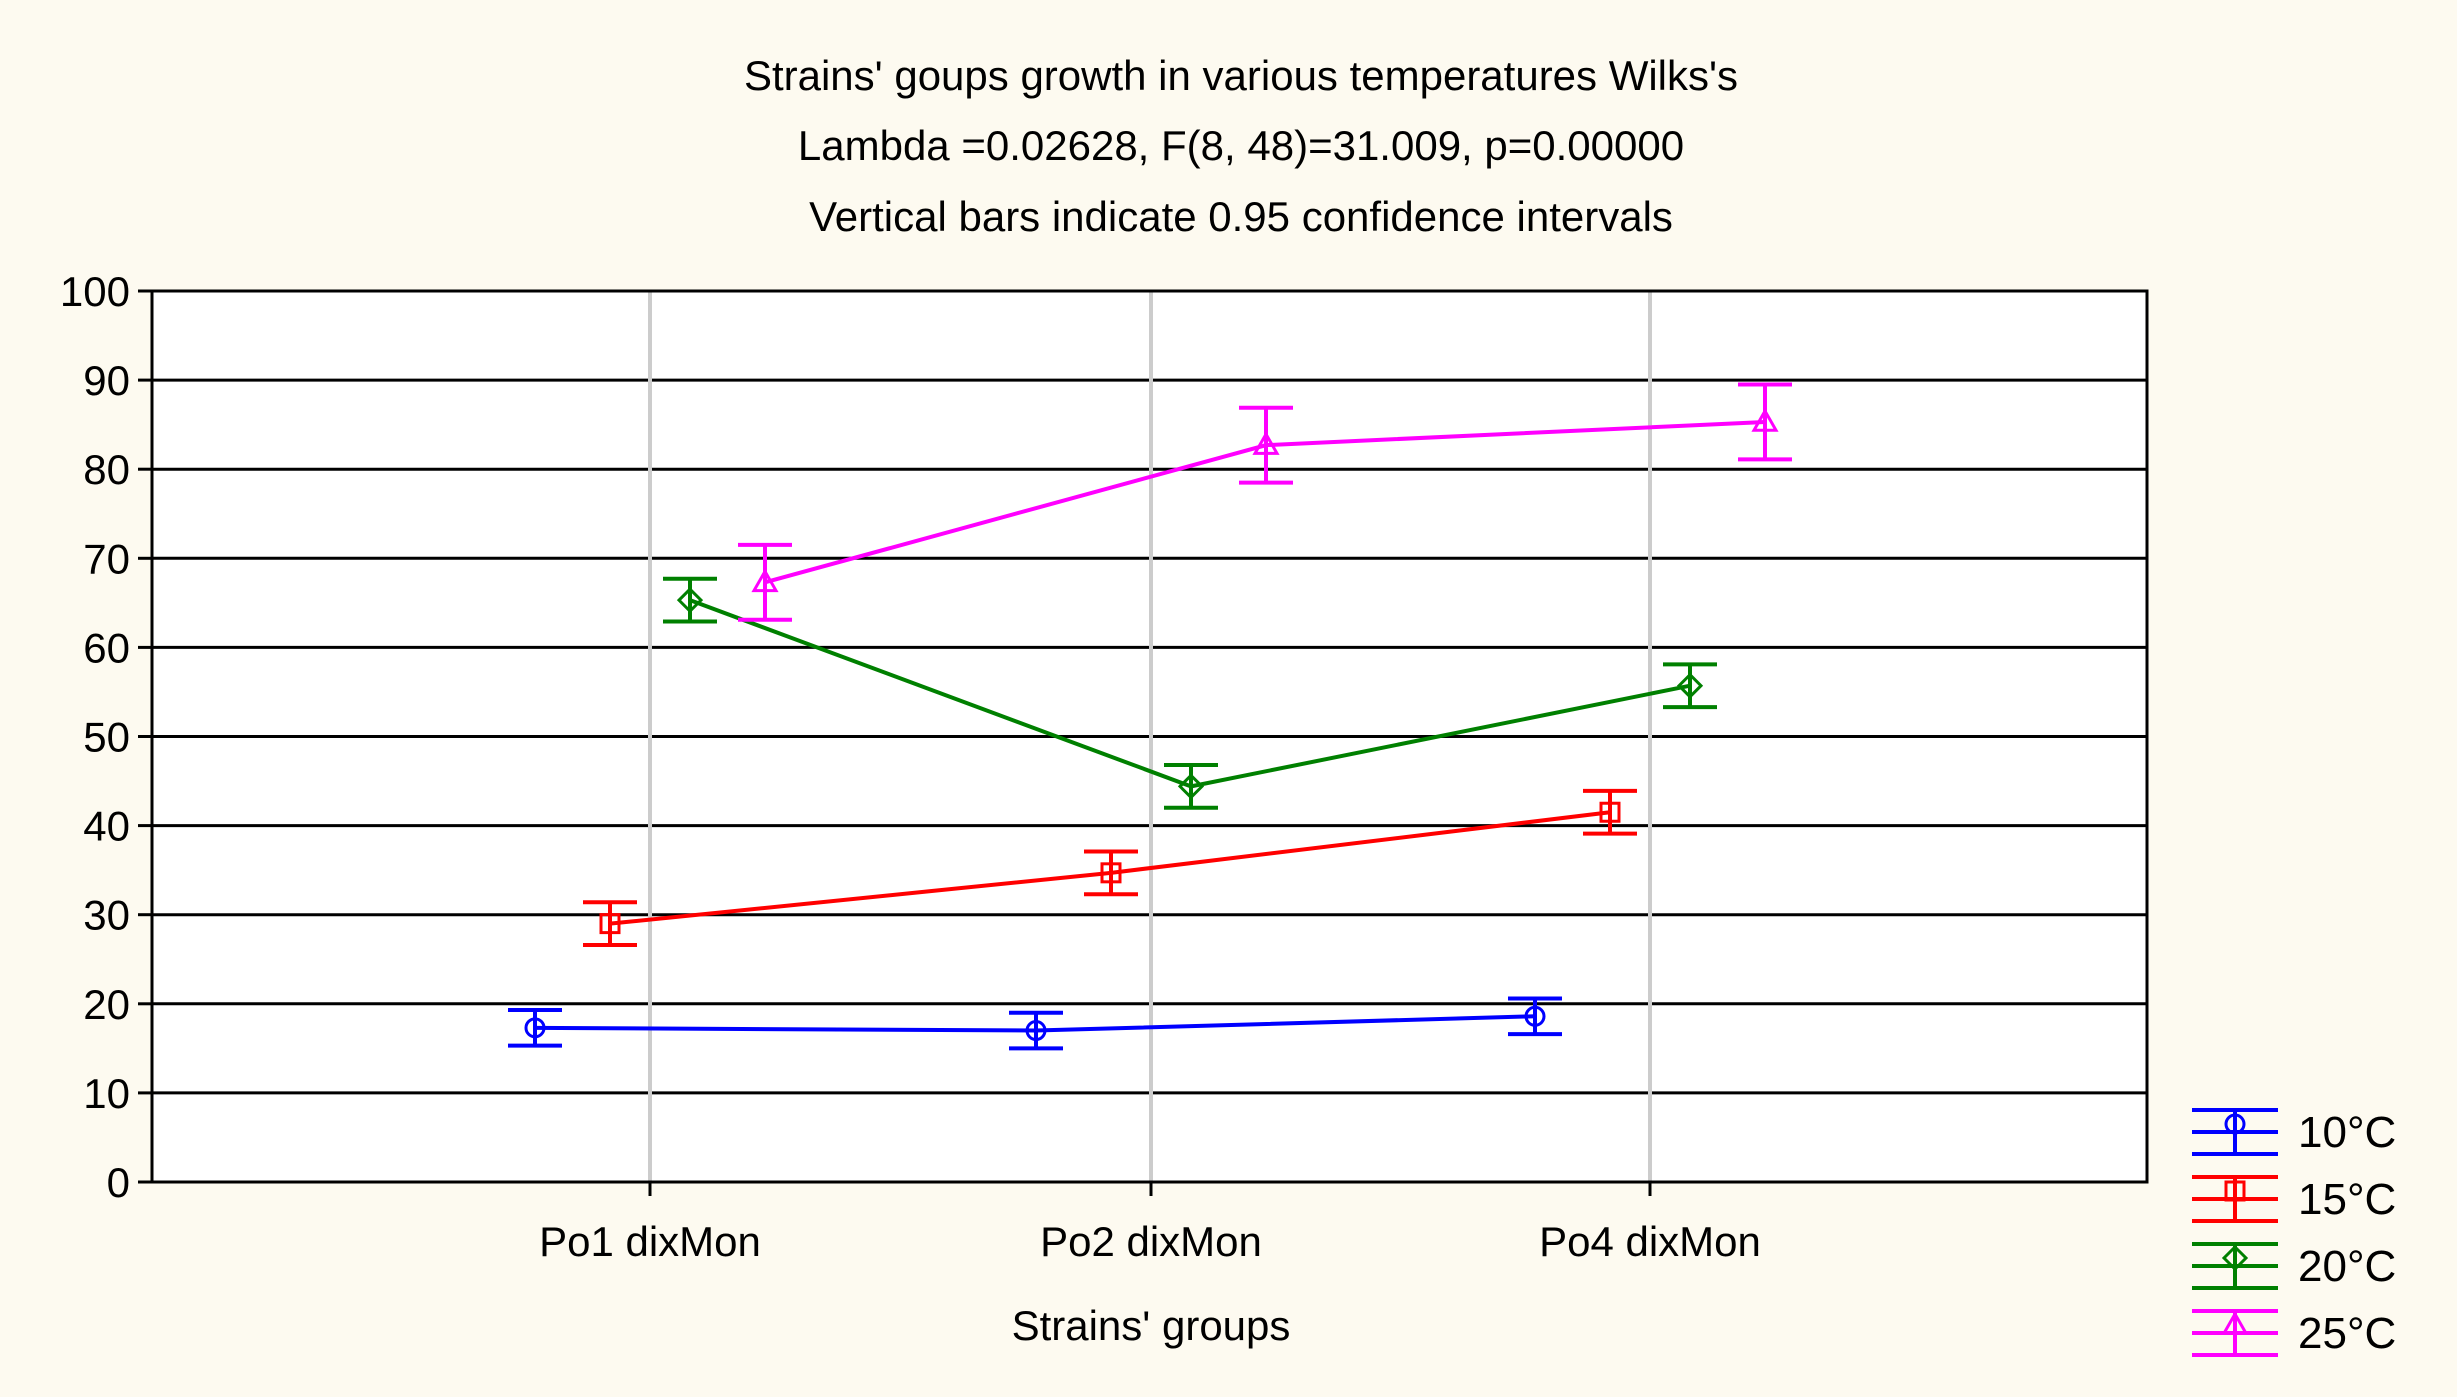  Describe the element at coordinates (1151, 1325) in the screenshot. I see `x-axis-label: Strains' groups` at that location.